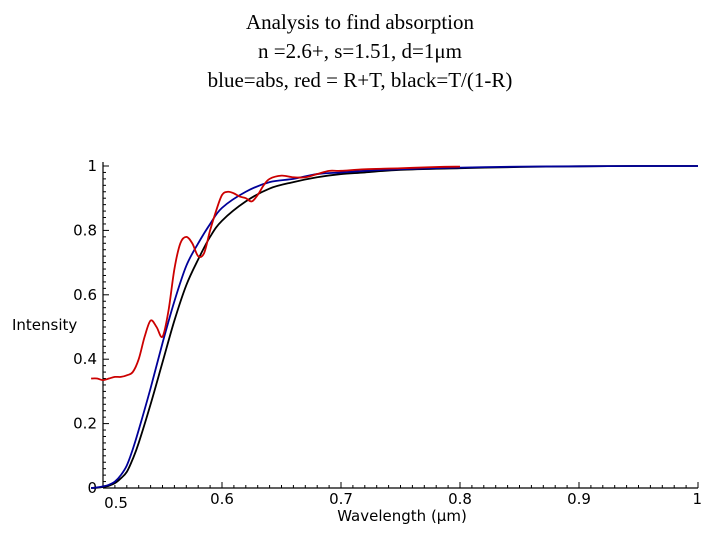 This screenshot has height=540, width=720. What do you see at coordinates (360, 80) in the screenshot?
I see `title-line-3: blue=abs, red = R+T, black=T/(1-R)` at bounding box center [360, 80].